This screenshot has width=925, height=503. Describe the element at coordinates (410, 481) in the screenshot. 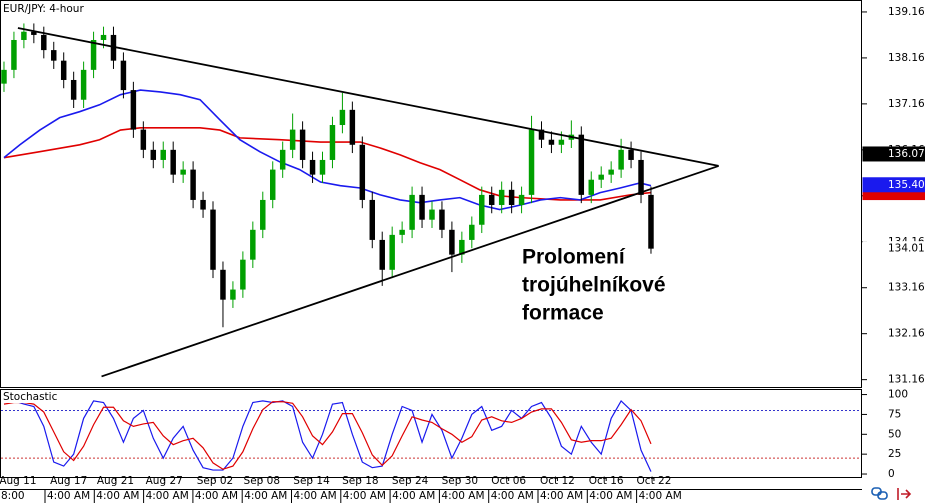

I see `x-tick-label: Sep 24` at that location.